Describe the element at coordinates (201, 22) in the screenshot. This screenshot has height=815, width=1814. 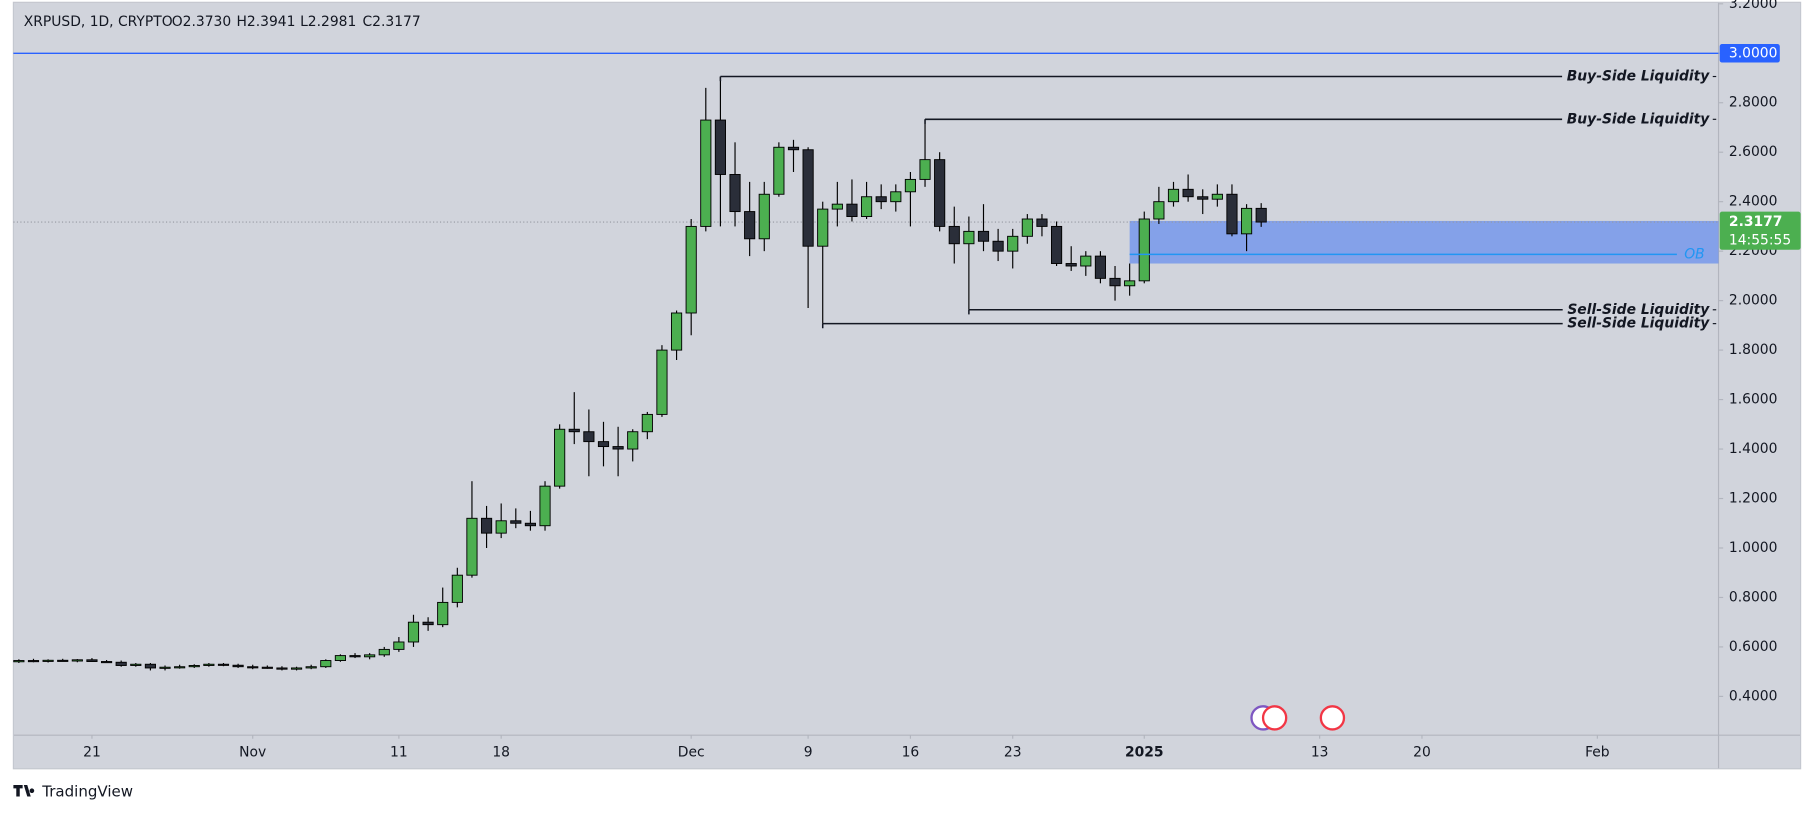
I see `ohlc-legend: O2.3730` at that location.